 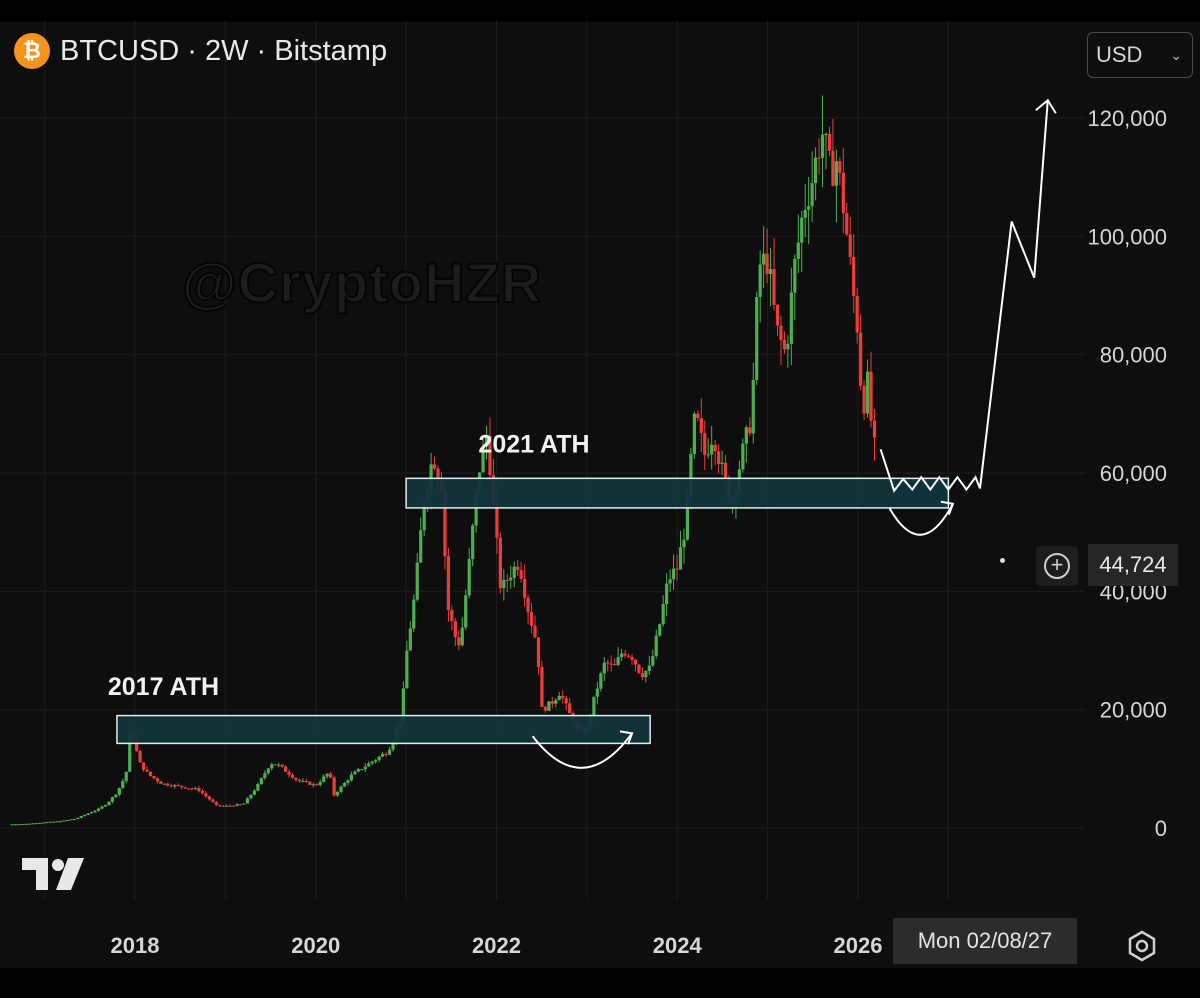 What do you see at coordinates (626, 737) in the screenshot?
I see `arrowhead-icon` at bounding box center [626, 737].